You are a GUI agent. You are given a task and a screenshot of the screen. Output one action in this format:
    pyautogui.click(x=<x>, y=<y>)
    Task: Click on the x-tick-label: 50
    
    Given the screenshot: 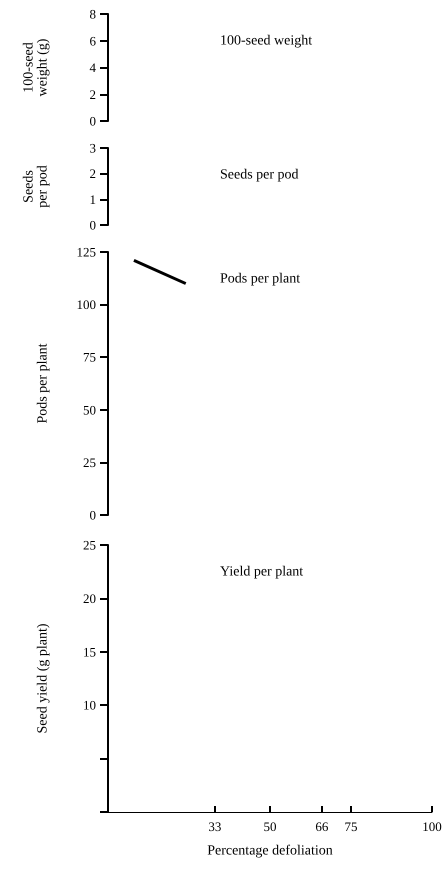 What is the action you would take?
    pyautogui.click(x=270, y=826)
    